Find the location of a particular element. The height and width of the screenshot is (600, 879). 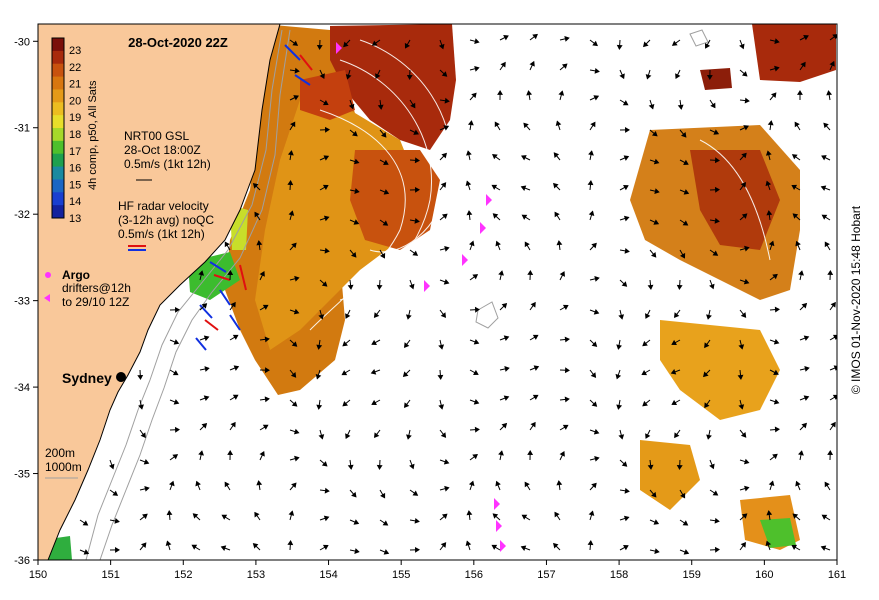

lat-tick-label: -34 is located at coordinates (22, 388).